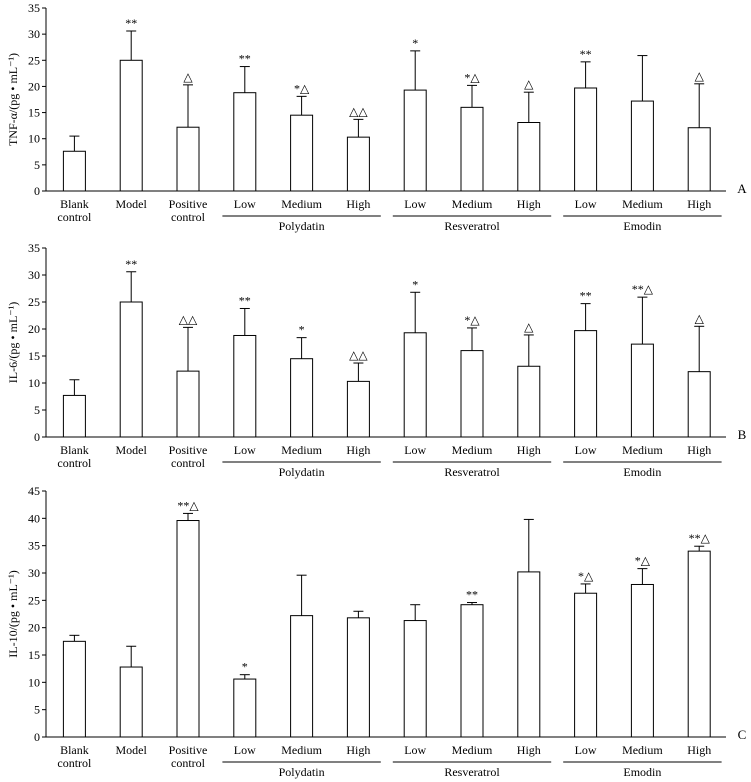 This screenshot has width=751, height=782. Describe the element at coordinates (13, 342) in the screenshot. I see `y-axis-label: IL-6/(pg • mL⁻¹)` at that location.